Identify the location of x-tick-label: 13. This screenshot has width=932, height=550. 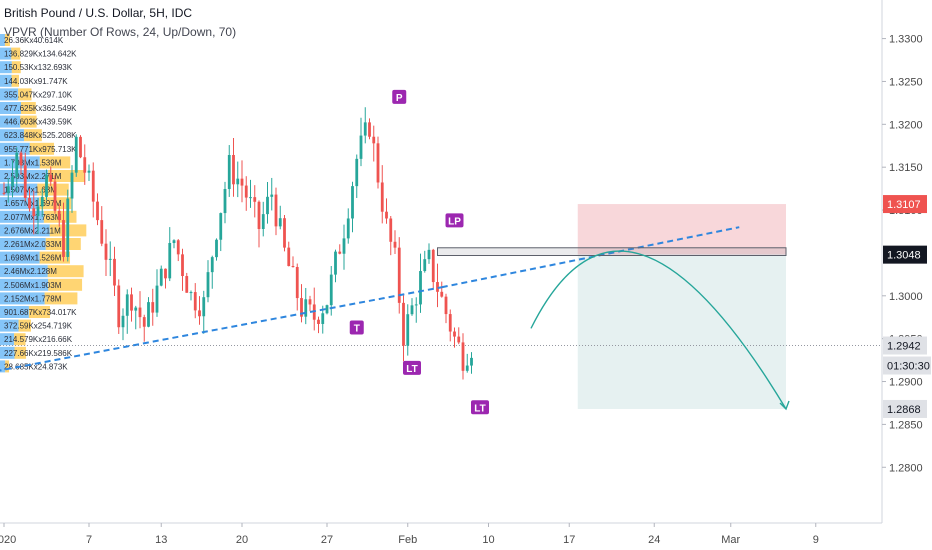
(161, 540).